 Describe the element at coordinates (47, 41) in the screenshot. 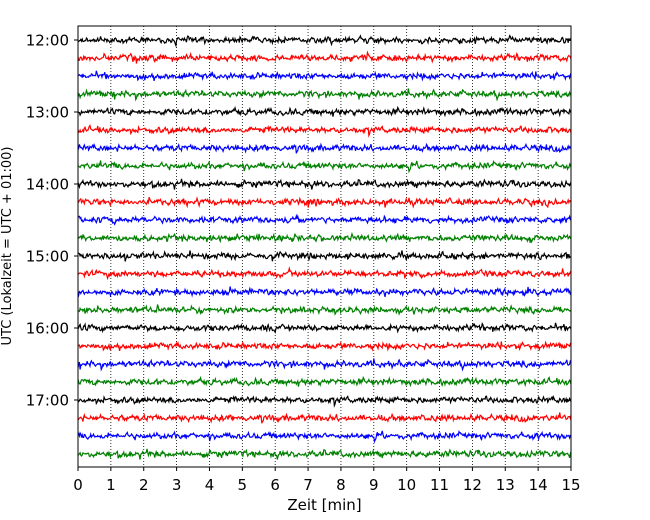

I see `y-tick-label: 12:00` at that location.